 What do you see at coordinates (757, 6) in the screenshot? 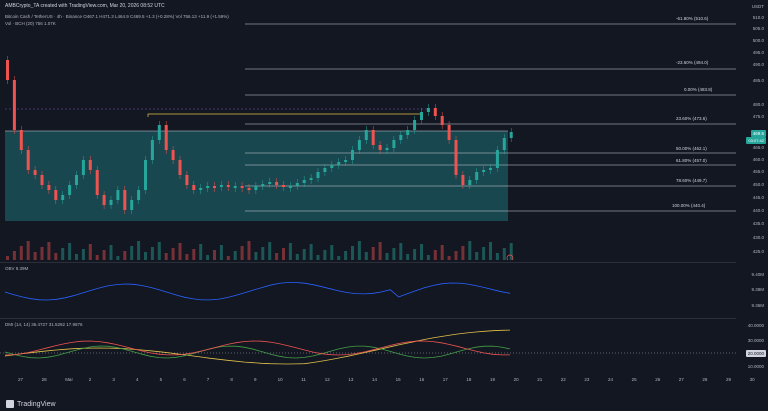
I see `price-axis-currency: USDT` at bounding box center [757, 6].